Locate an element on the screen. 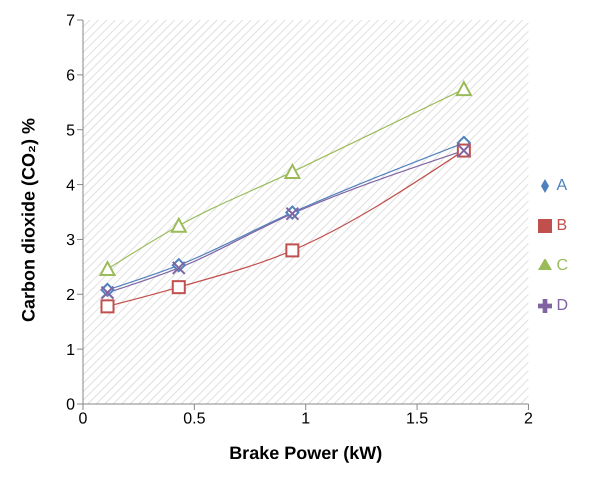 The height and width of the screenshot is (492, 605). legend-label: B is located at coordinates (562, 225).